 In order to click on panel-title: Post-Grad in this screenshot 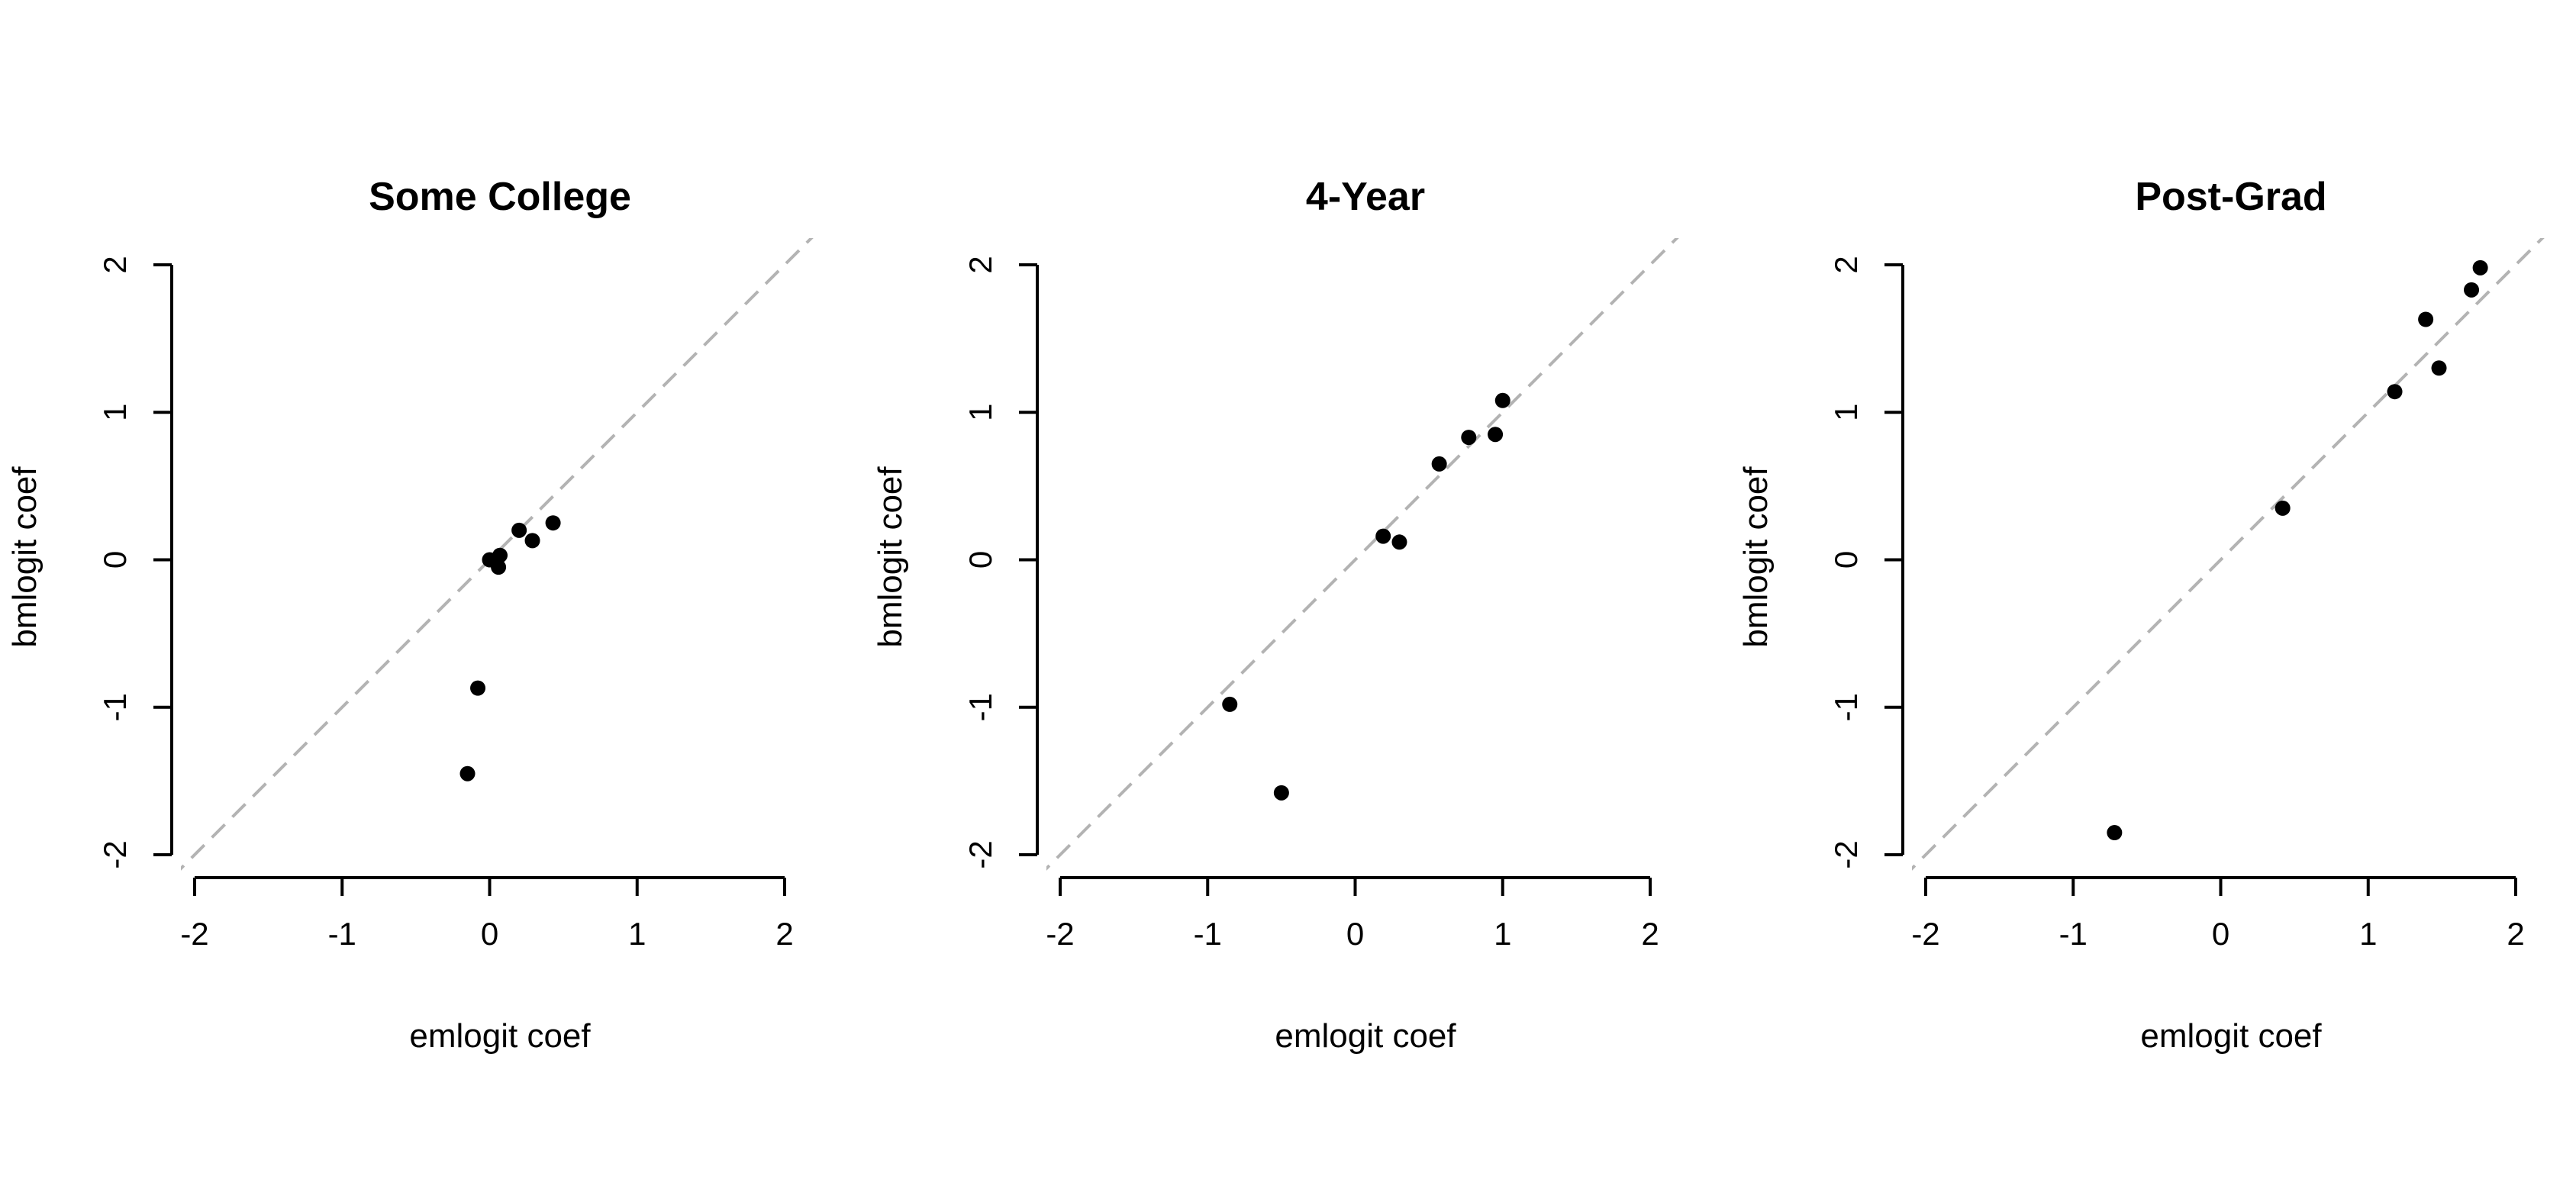, I will do `click(2230, 197)`.